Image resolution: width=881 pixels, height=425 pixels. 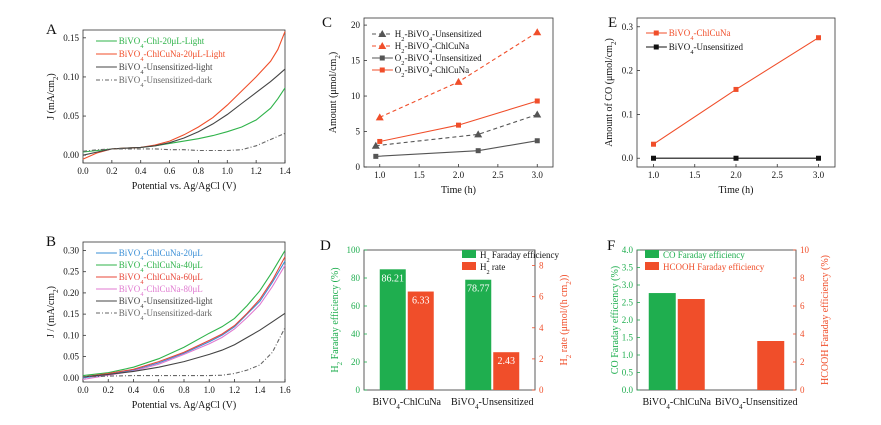 I want to click on legend-label: BiVO4-Unsensitized, so click(x=706, y=49).